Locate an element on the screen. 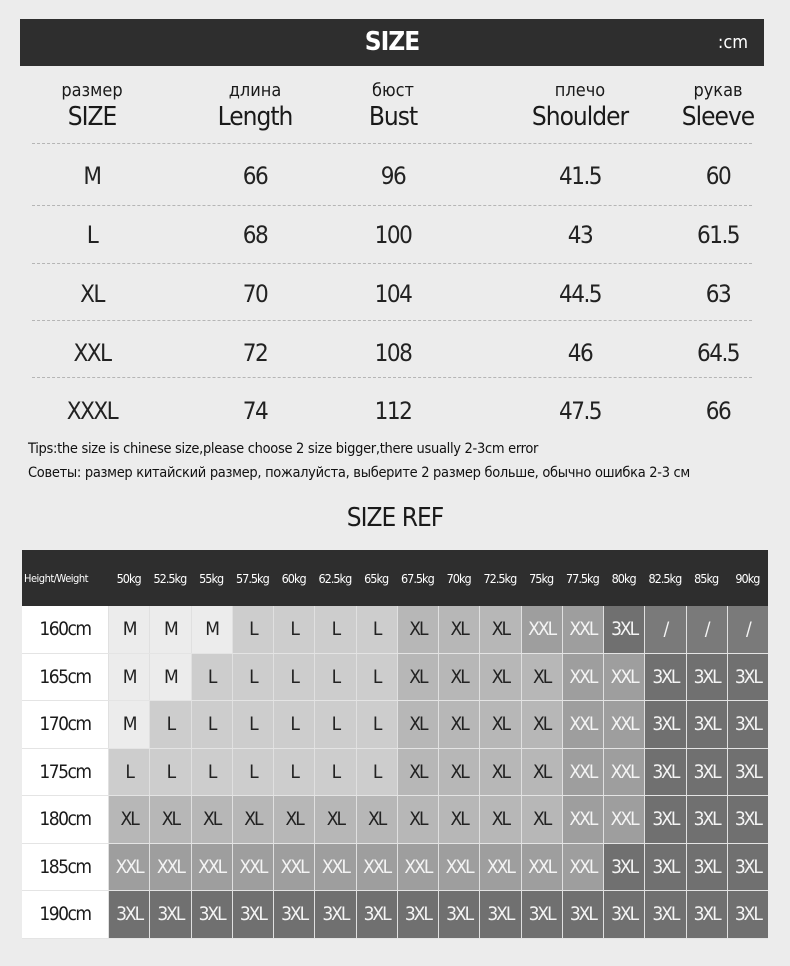  table-cell: 104 is located at coordinates (393, 294).